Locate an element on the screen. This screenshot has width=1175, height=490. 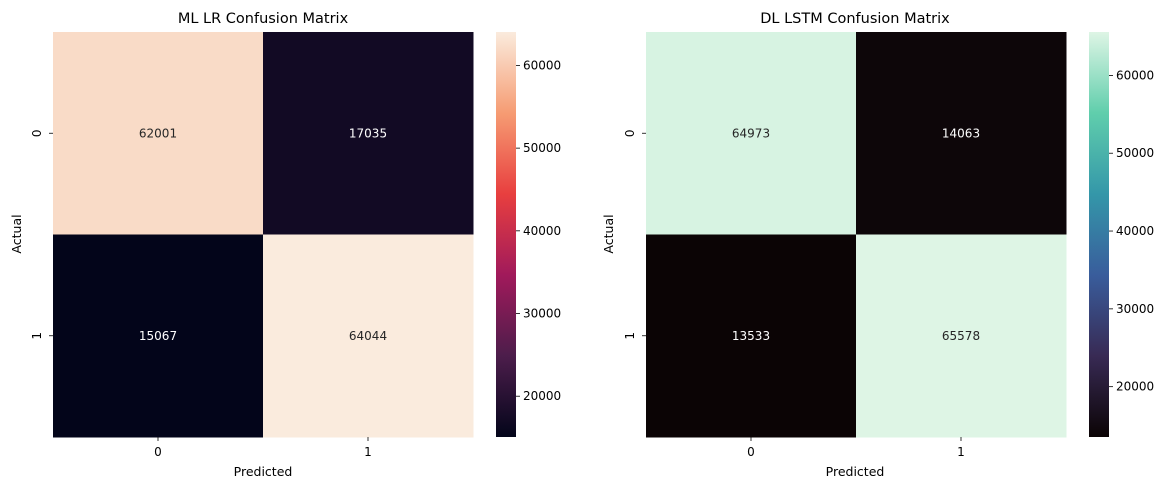
cell-value-label: 17035 is located at coordinates (368, 133).